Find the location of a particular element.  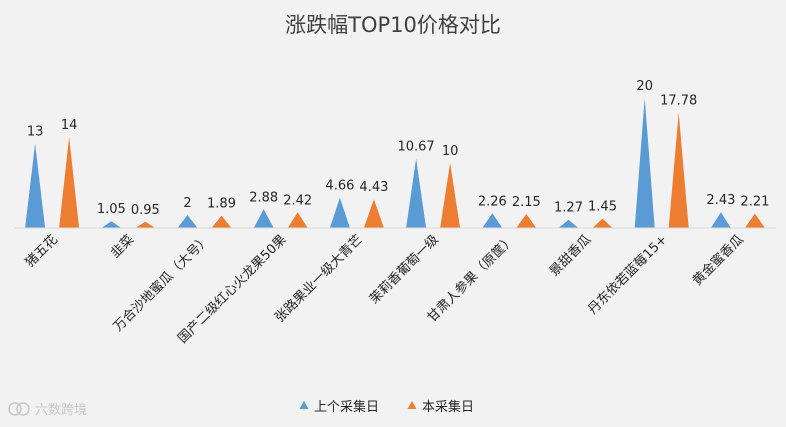

legend: 上个采集日 本采集日 is located at coordinates (386, 407).